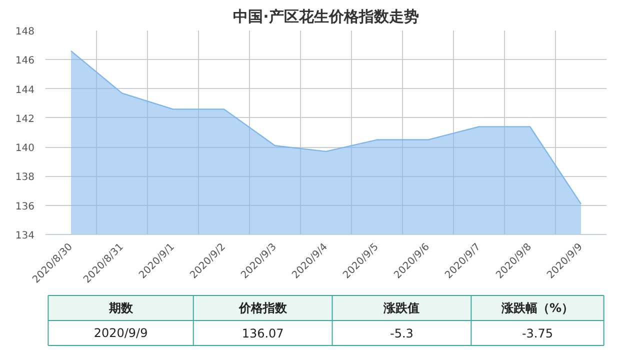  What do you see at coordinates (25, 90) in the screenshot?
I see `y-tick-label: 144` at bounding box center [25, 90].